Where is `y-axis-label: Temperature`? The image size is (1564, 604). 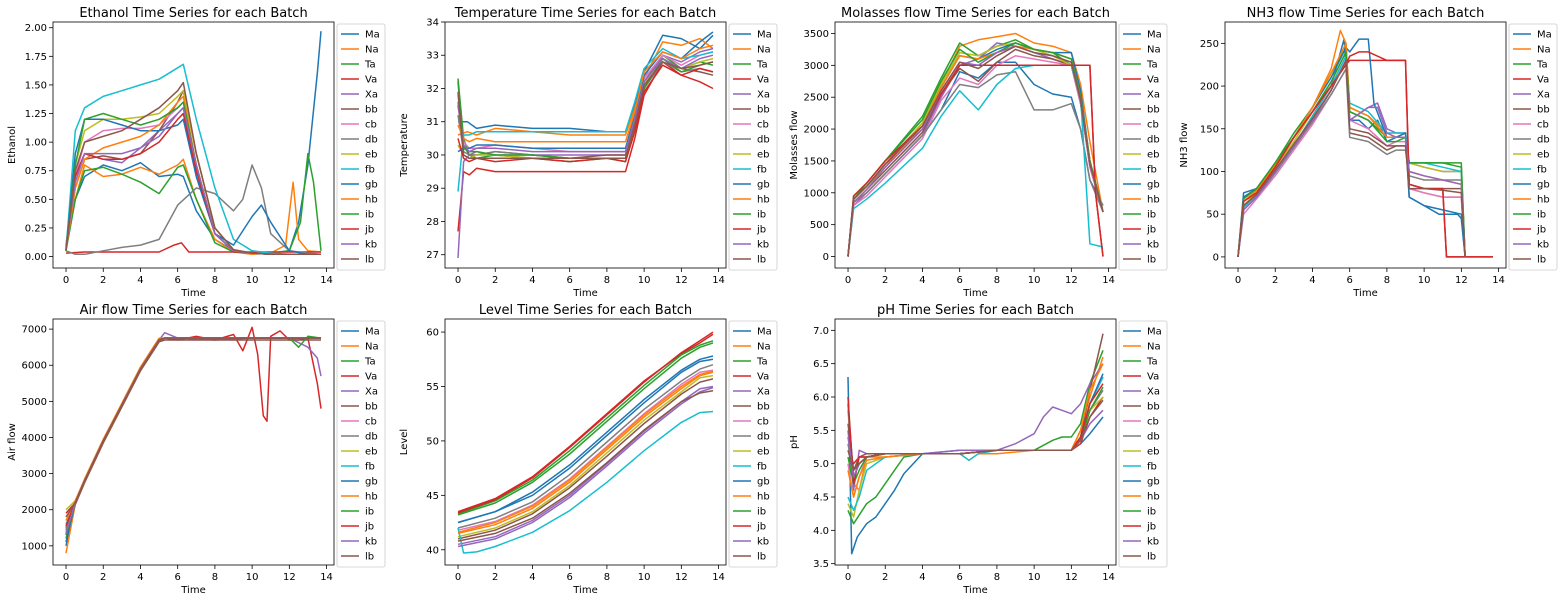 y-axis-label: Temperature is located at coordinates (404, 145).